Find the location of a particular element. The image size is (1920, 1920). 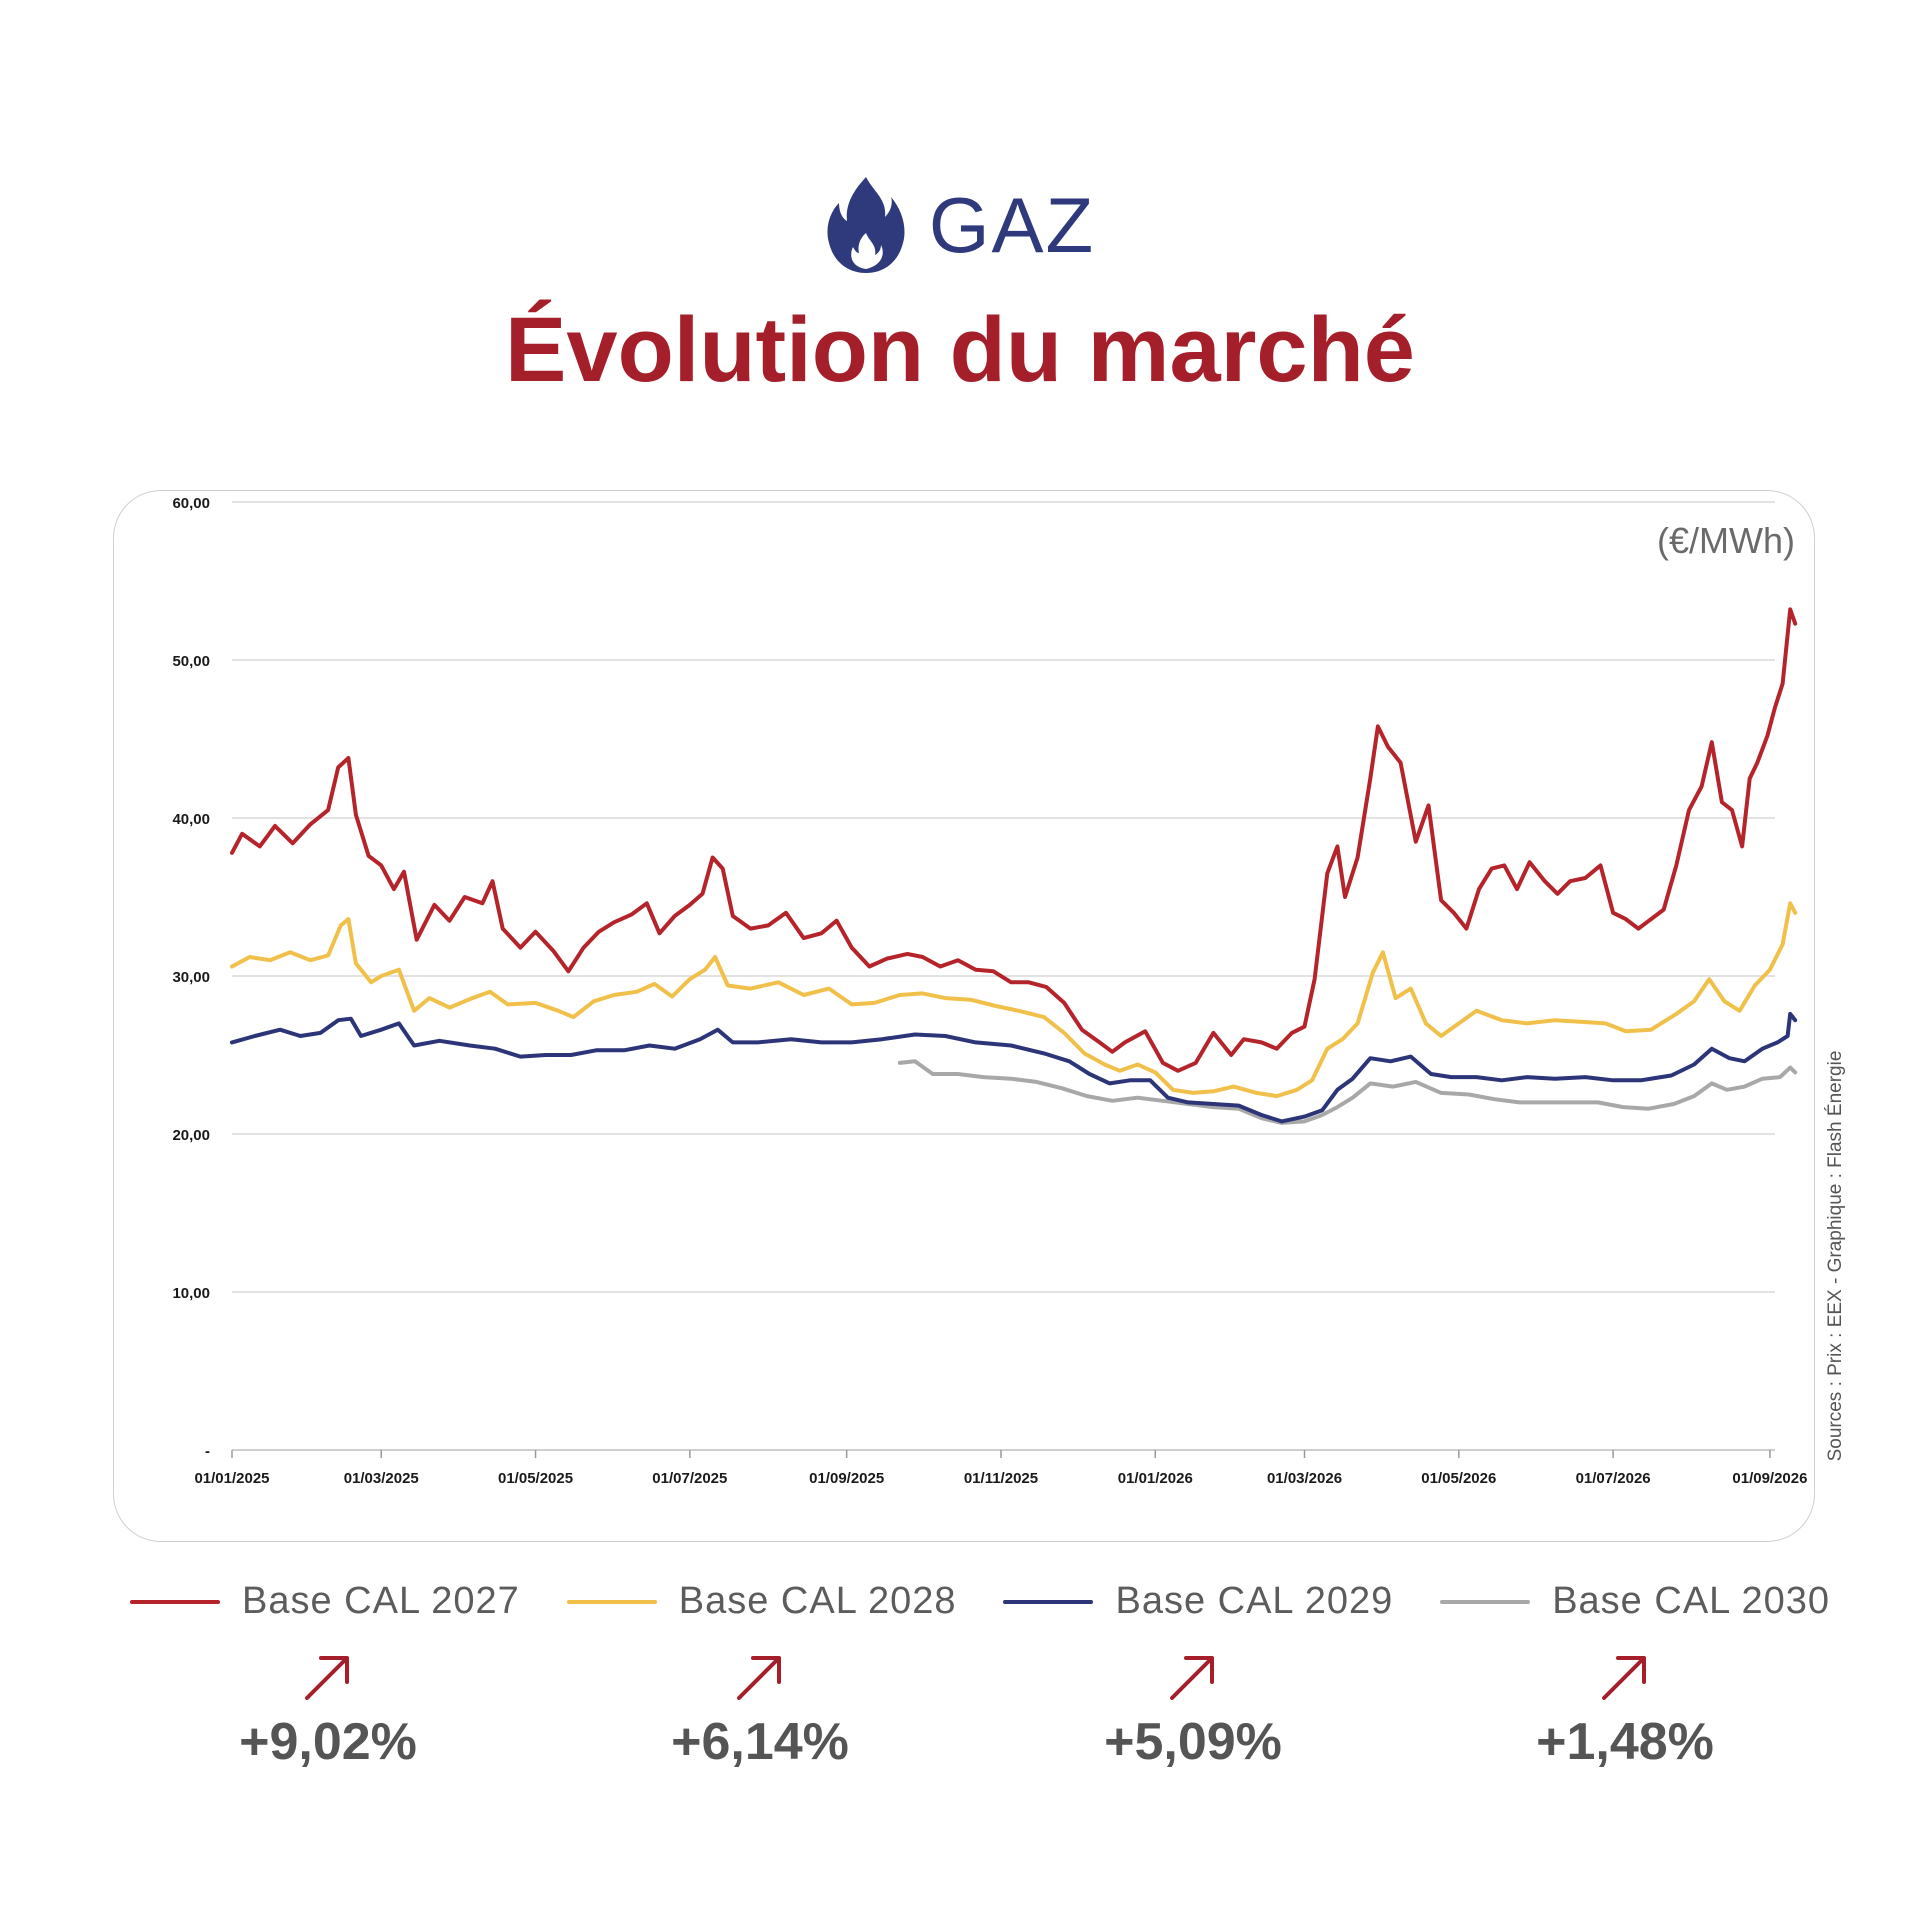

section-label: GAZ is located at coordinates (1012, 225).